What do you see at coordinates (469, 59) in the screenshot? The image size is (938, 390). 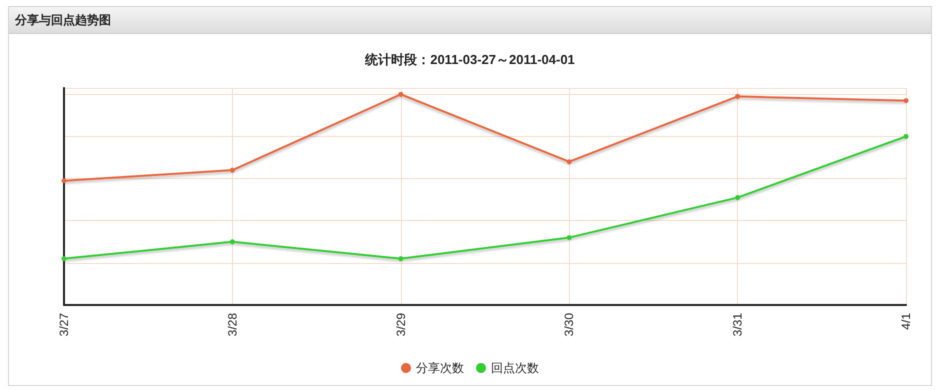 I see `chart-subtitle: 统计时段：2011-03-27～2011-04-01` at bounding box center [469, 59].